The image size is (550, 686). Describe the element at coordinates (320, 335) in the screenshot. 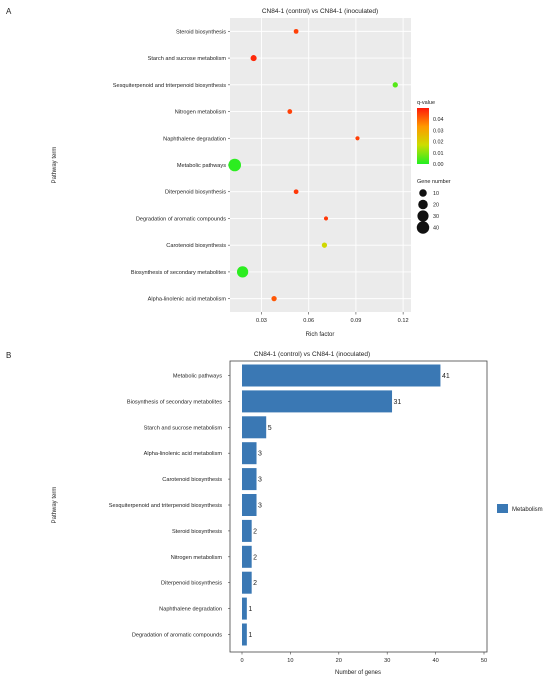

I see `chart-a-x-axis-label: Rich factor` at that location.